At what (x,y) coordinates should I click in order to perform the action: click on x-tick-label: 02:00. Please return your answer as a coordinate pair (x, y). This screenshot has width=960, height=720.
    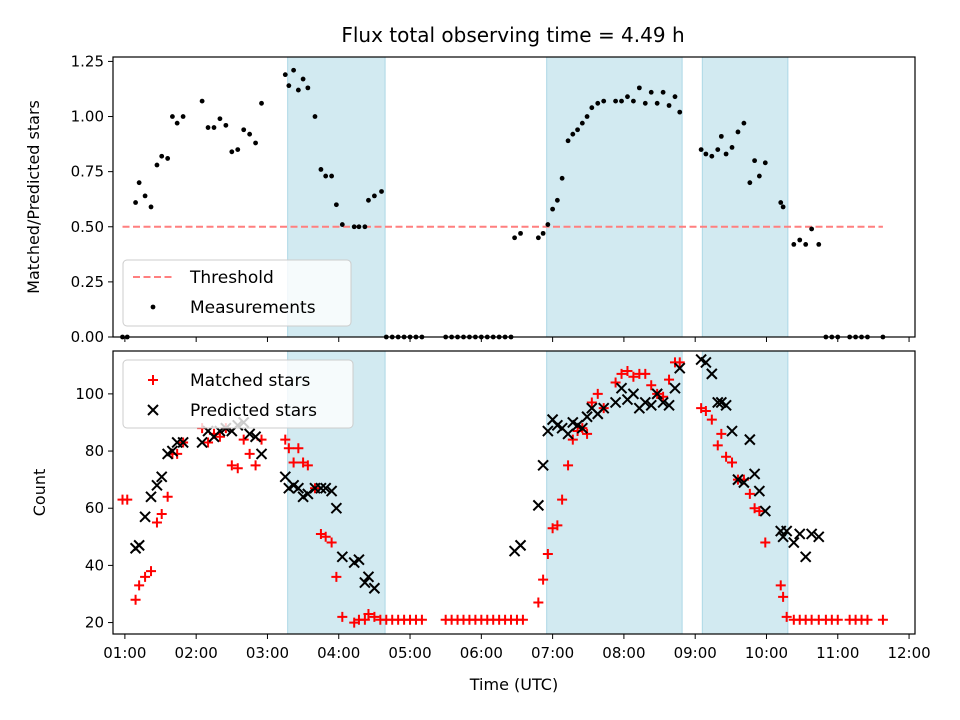
    Looking at the image, I should click on (196, 653).